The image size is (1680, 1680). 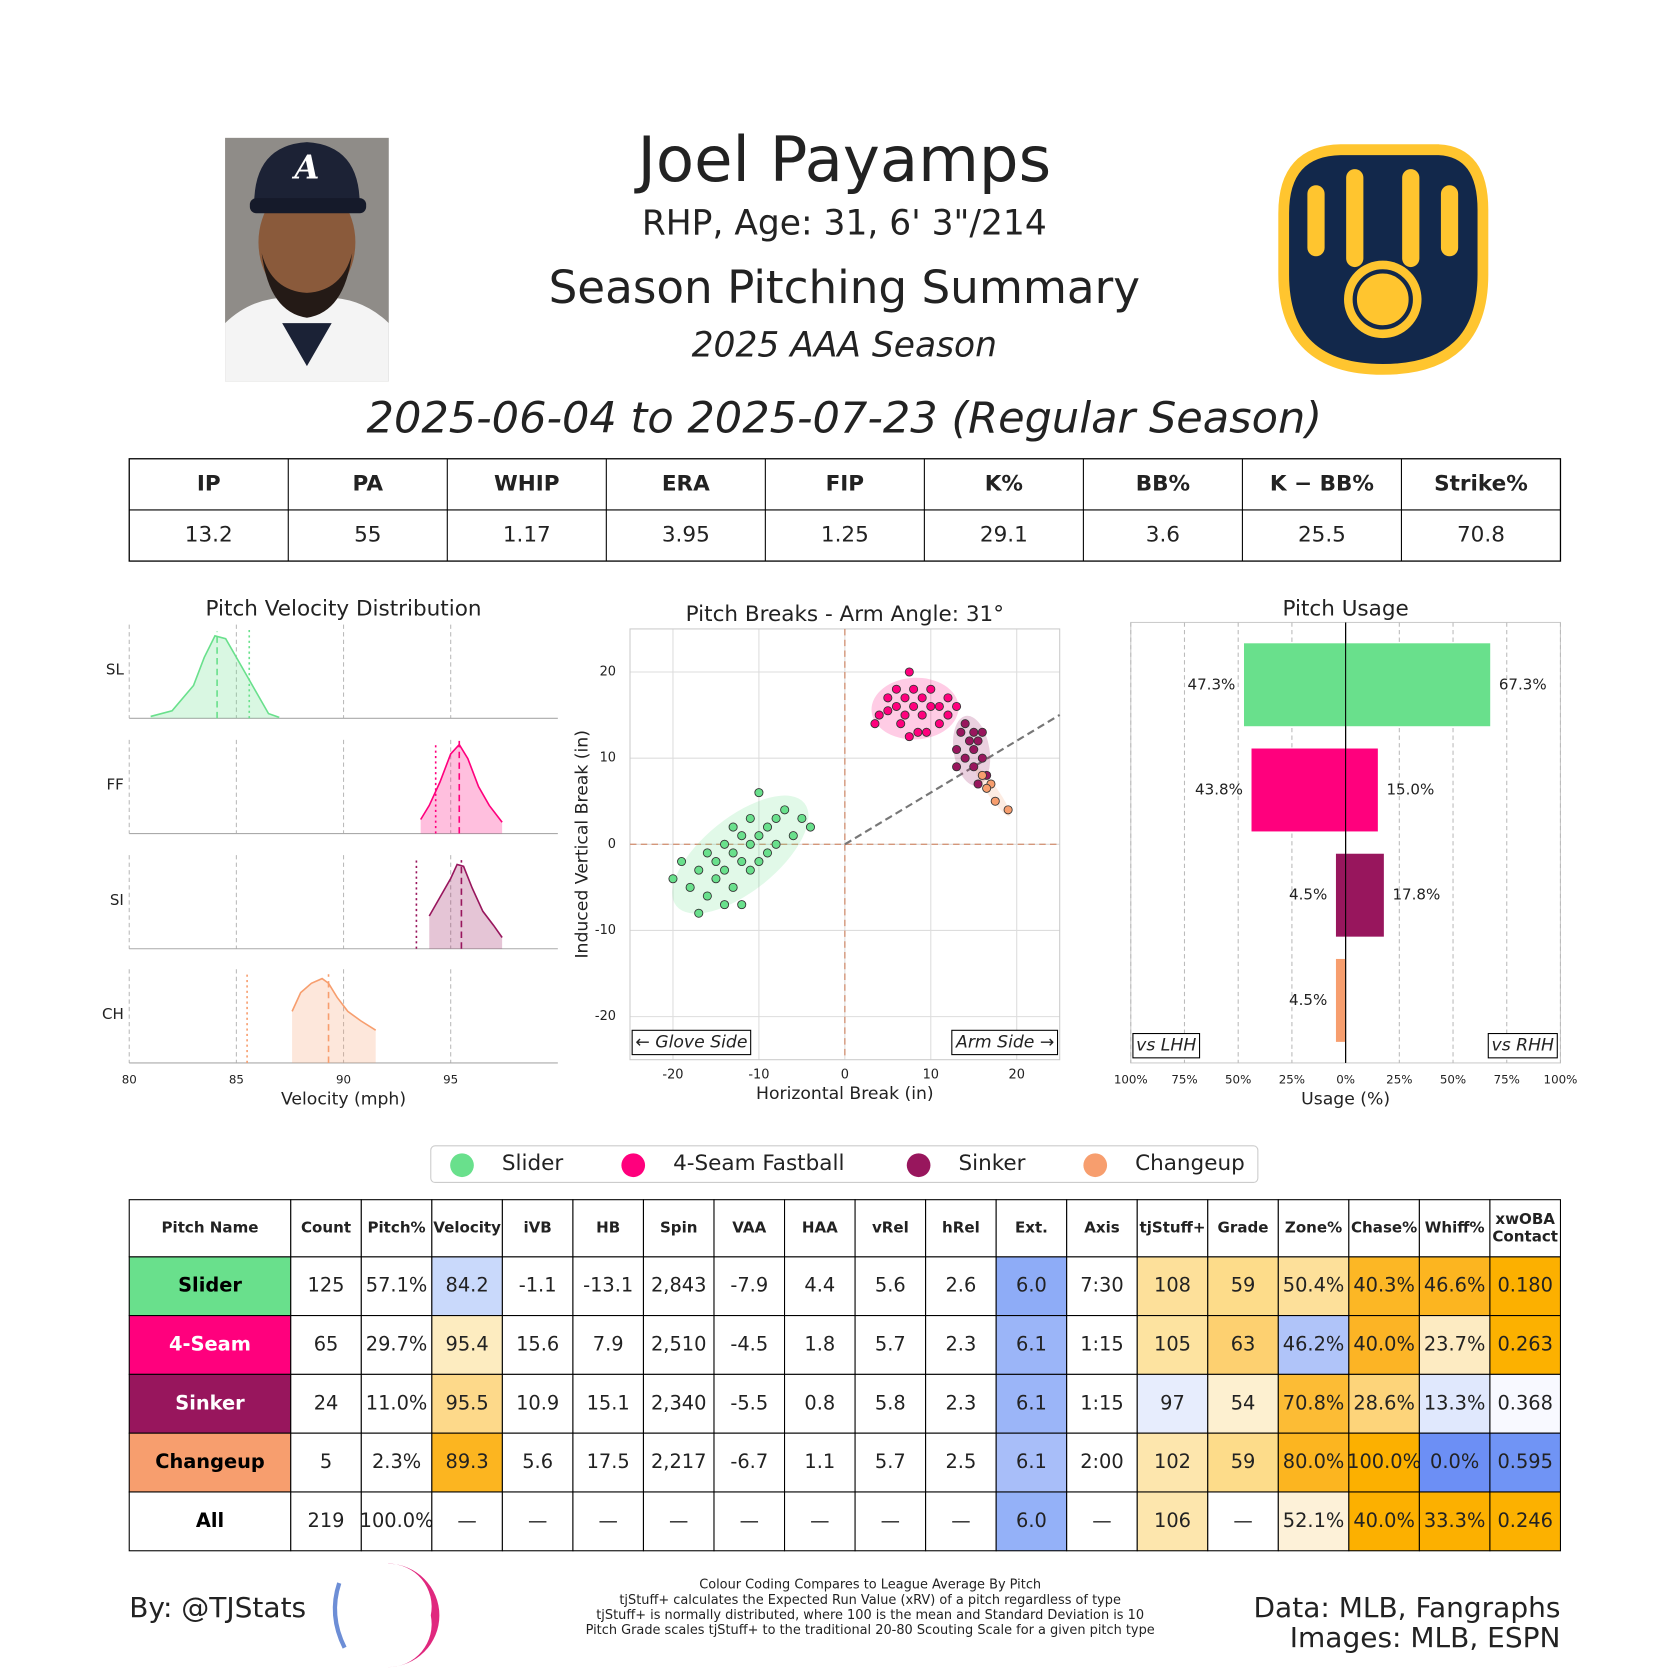 What do you see at coordinates (1172, 1461) in the screenshot?
I see `table-value: 102` at bounding box center [1172, 1461].